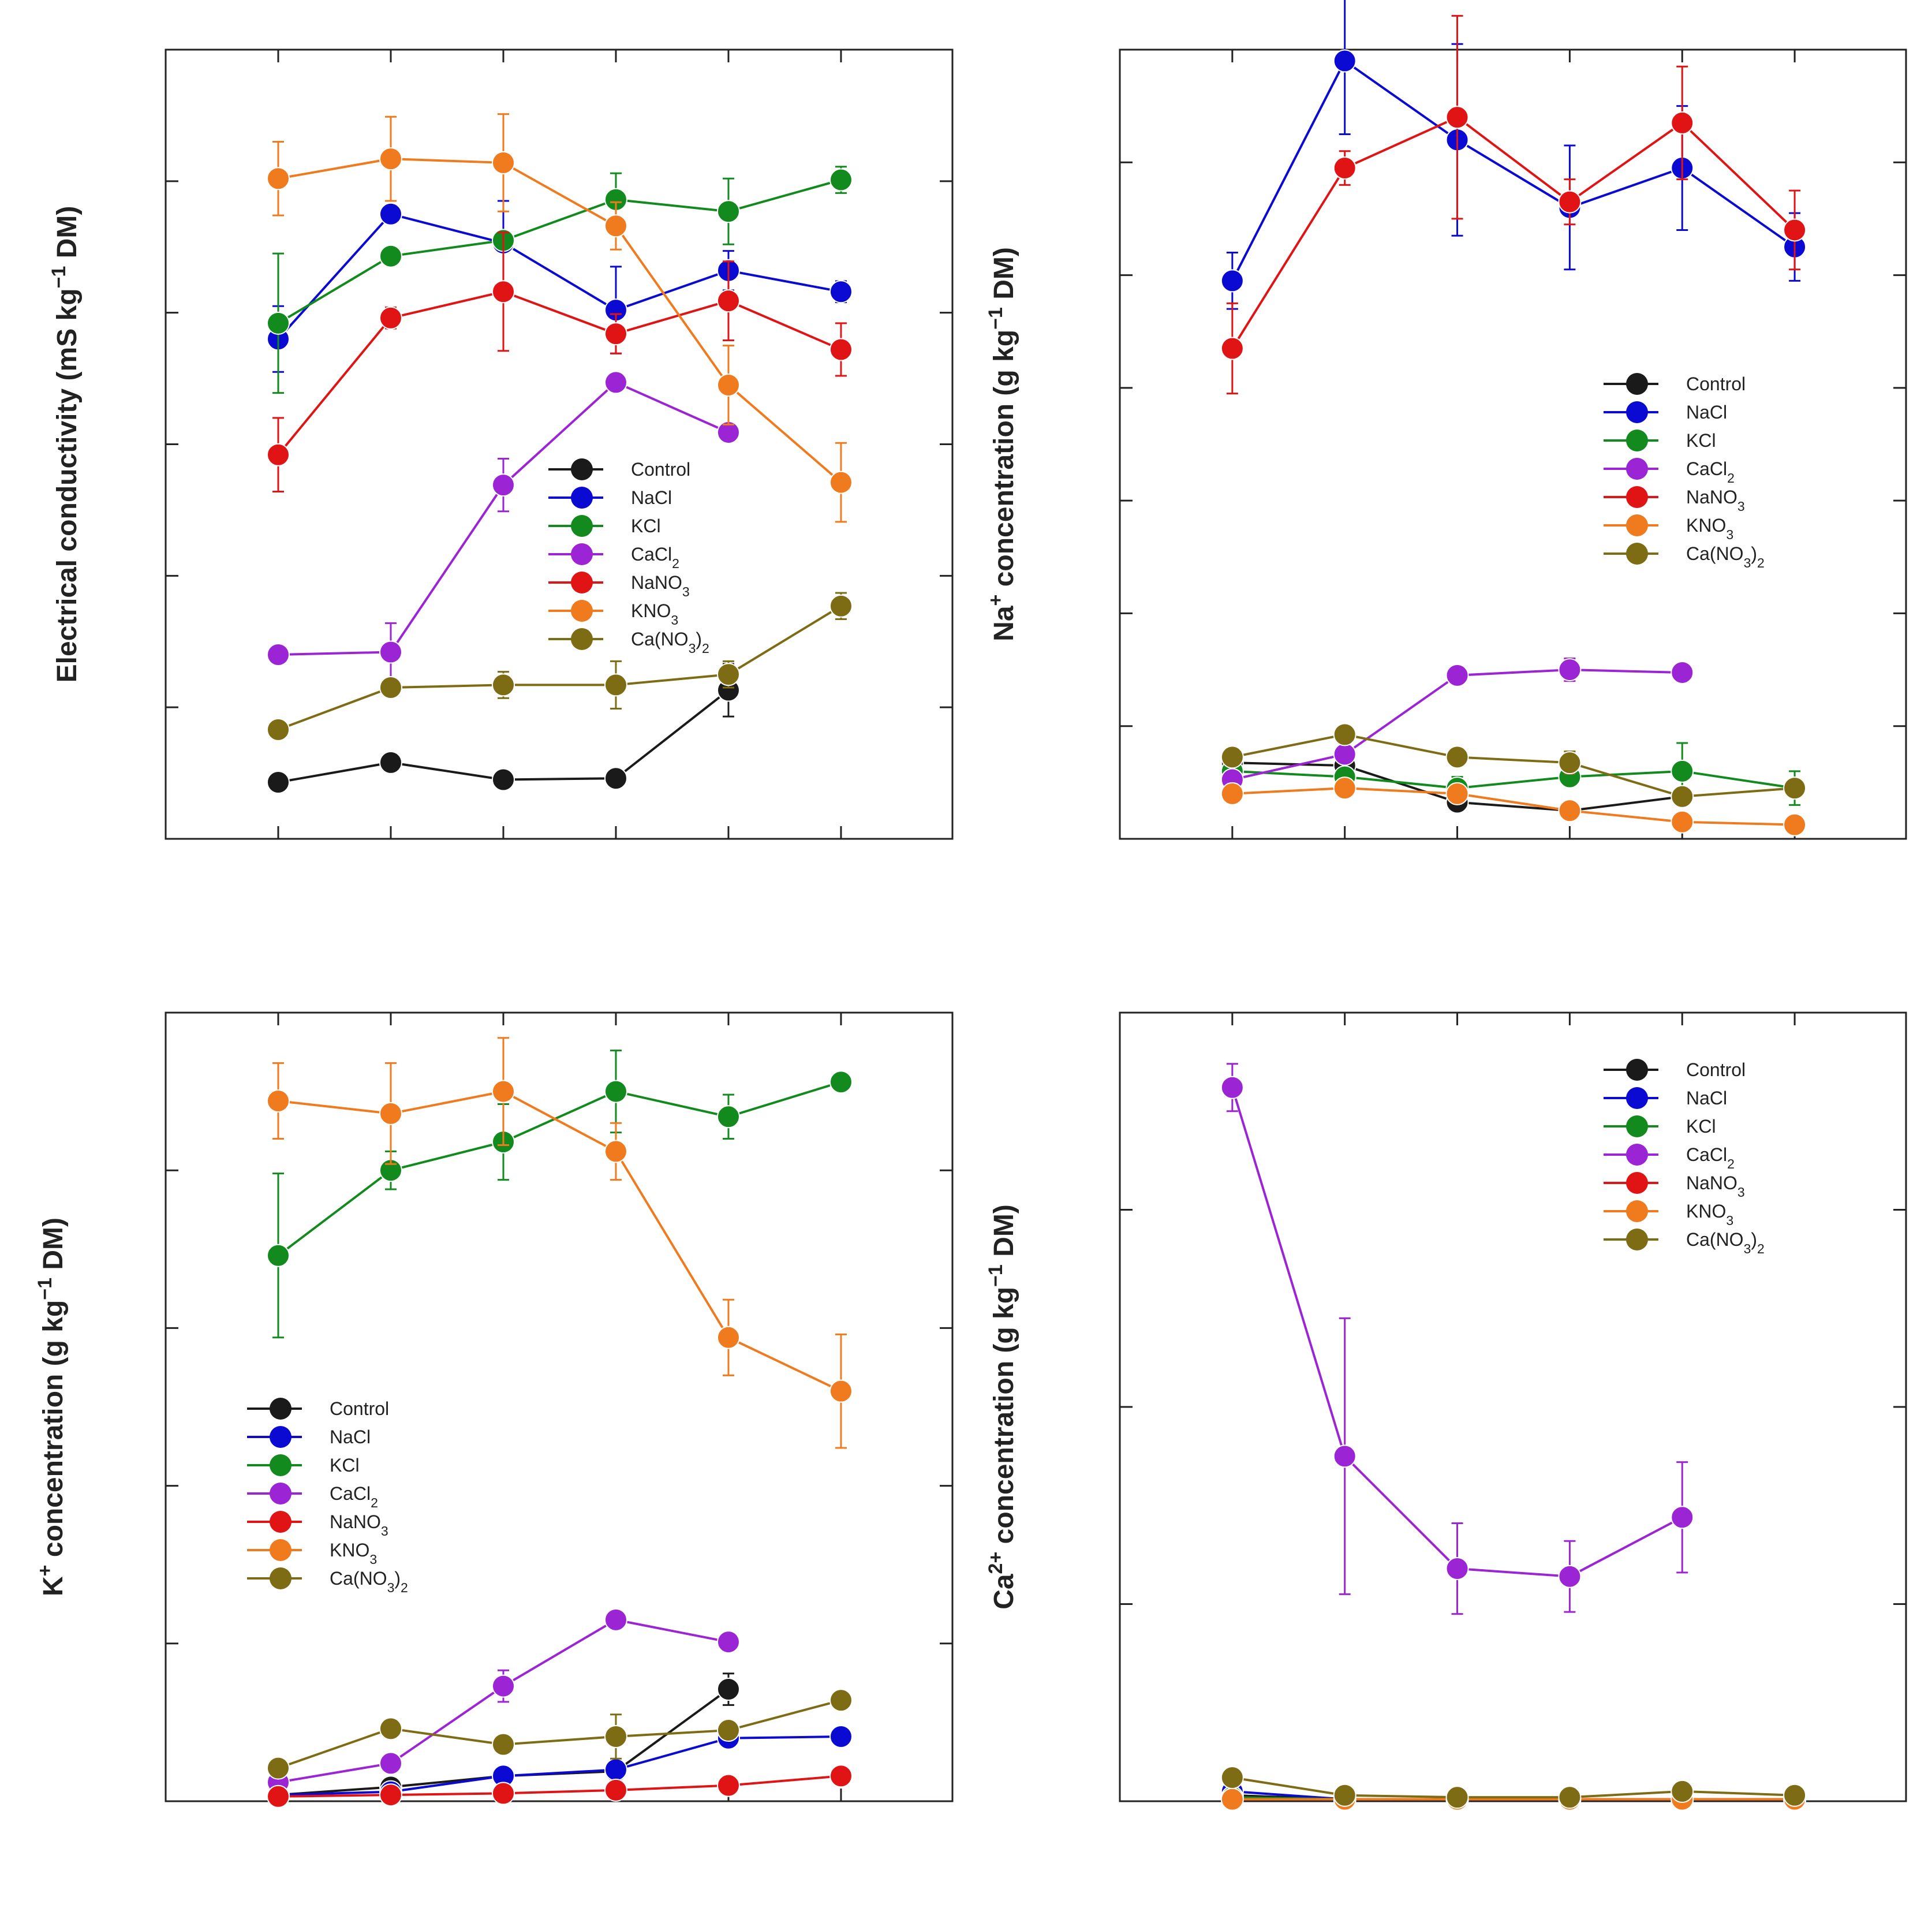 The width and height of the screenshot is (1932, 1919). Describe the element at coordinates (1709, 1214) in the screenshot. I see `legend-label: KNO3` at that location.